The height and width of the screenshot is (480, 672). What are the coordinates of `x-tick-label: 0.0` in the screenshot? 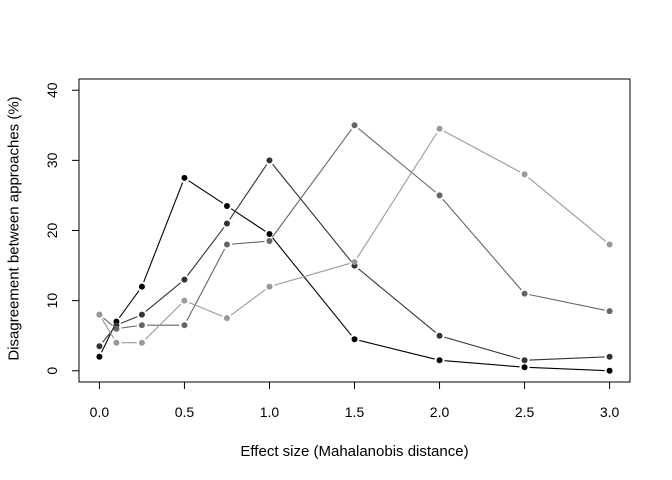 It's located at (100, 412).